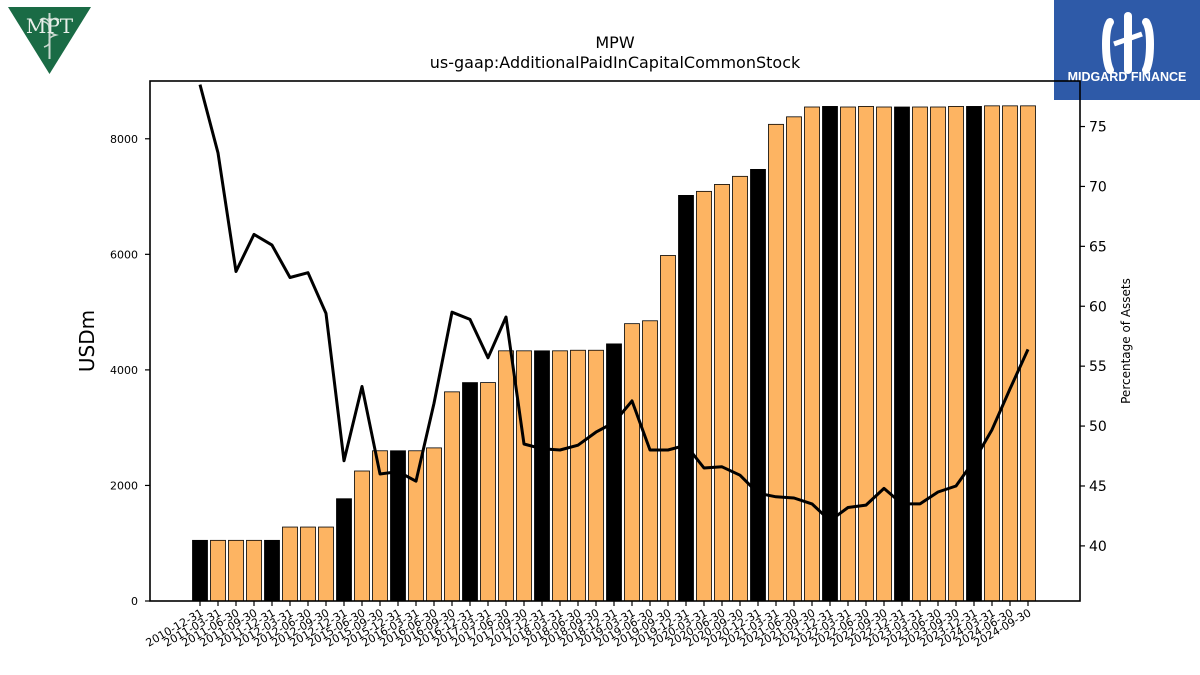 The image size is (1200, 675). Describe the element at coordinates (1126, 341) in the screenshot. I see `y2-axis-label: Percentage of Assets` at that location.